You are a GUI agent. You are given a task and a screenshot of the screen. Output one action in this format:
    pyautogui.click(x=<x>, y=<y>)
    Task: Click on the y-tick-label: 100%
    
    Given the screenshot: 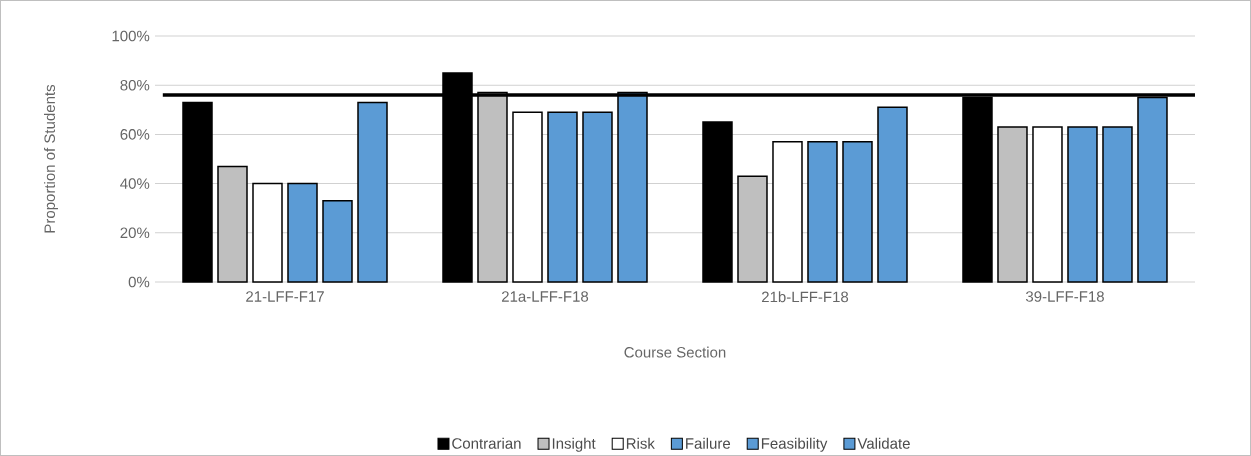 What is the action you would take?
    pyautogui.click(x=131, y=36)
    